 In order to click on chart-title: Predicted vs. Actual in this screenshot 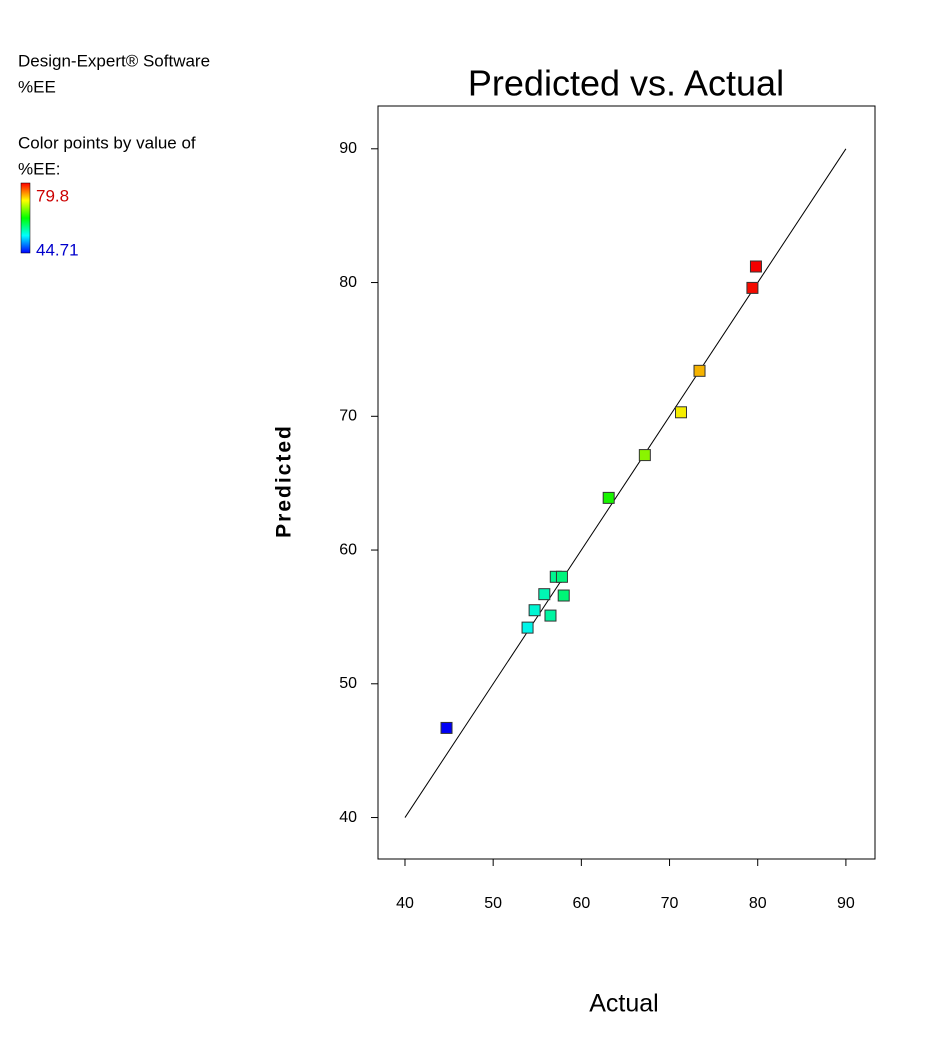, I will do `click(626, 83)`.